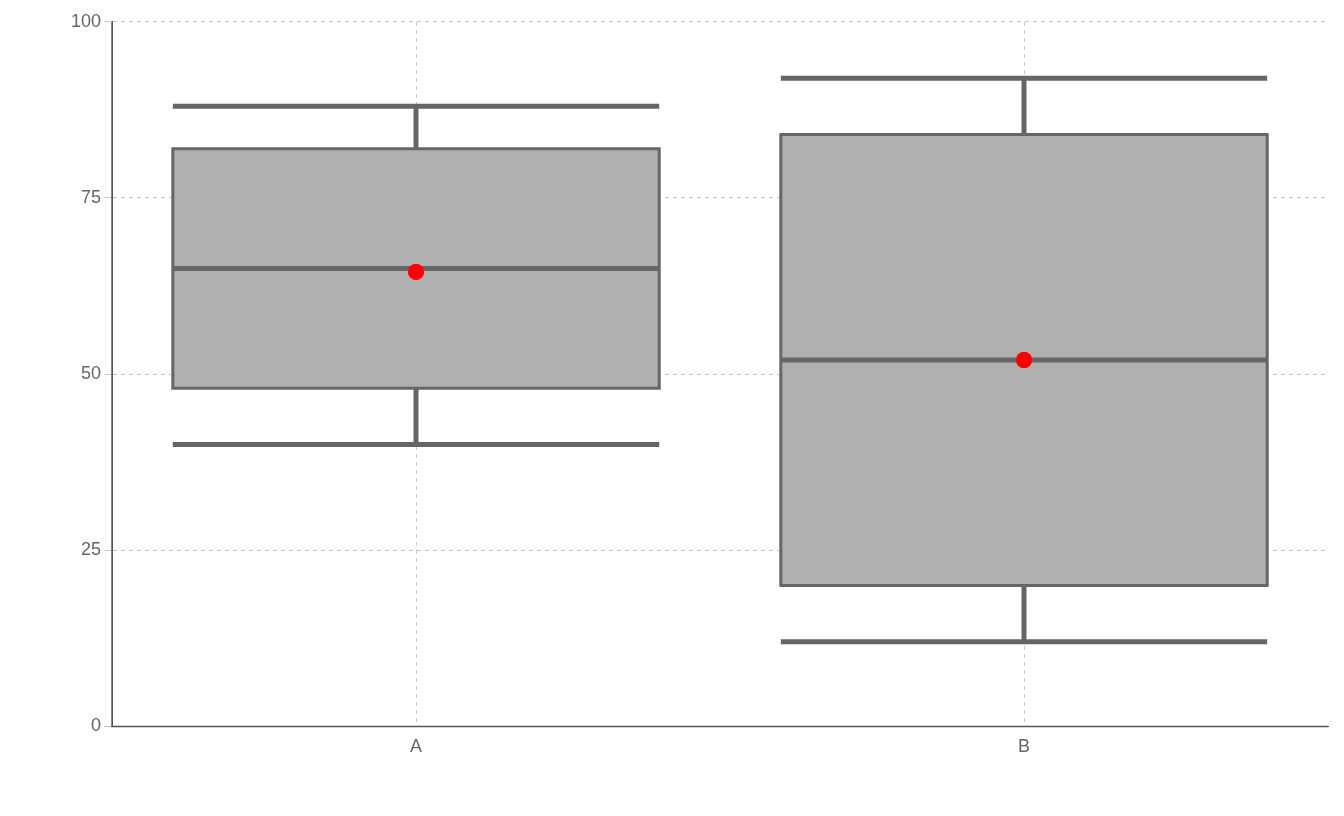  What do you see at coordinates (96, 725) in the screenshot?
I see `y-tick-label: 0` at bounding box center [96, 725].